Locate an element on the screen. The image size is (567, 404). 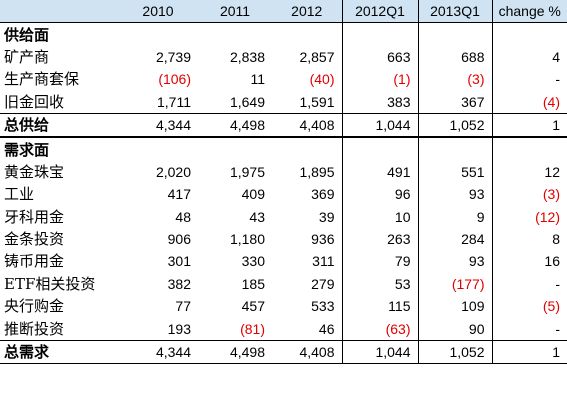
demand-row: 牙科用金 48 43 39 10 9 (12) is located at coordinates (283, 216).